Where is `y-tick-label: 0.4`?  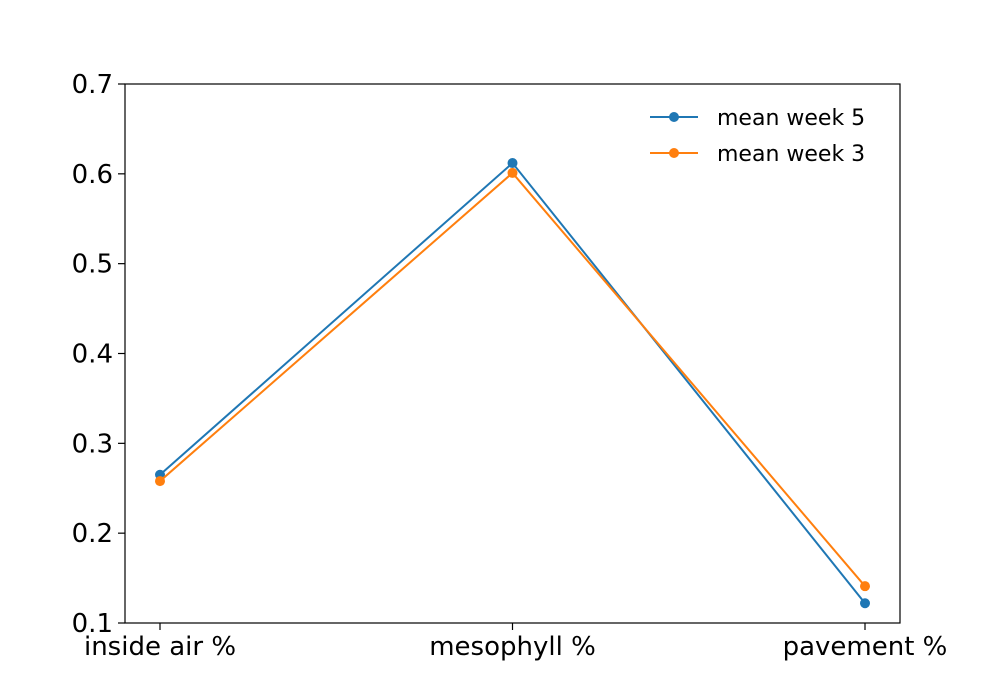 y-tick-label: 0.4 is located at coordinates (92, 355).